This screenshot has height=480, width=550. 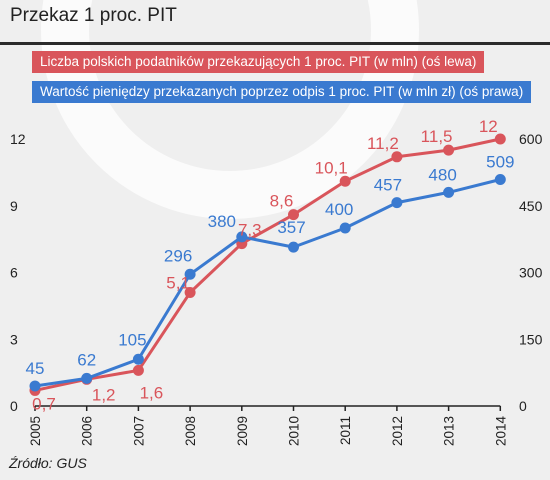 What do you see at coordinates (442, 174) in the screenshot?
I see `data-label: 480` at bounding box center [442, 174].